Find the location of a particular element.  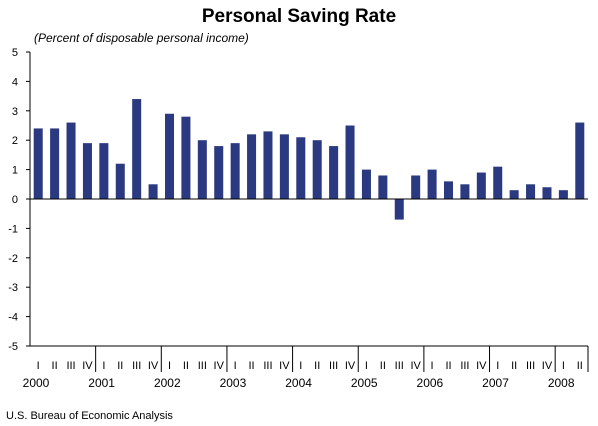

year-label: 2008 is located at coordinates (561, 383).